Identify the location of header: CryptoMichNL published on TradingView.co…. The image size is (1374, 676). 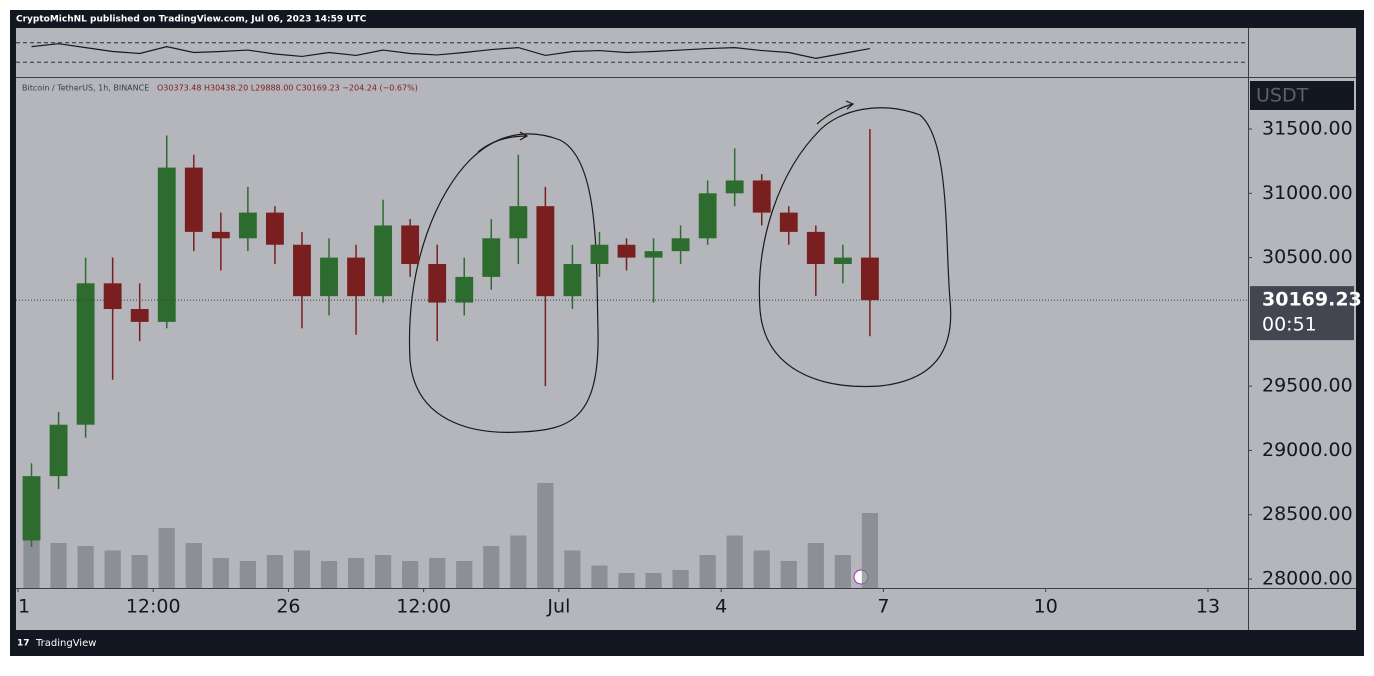
(191, 20).